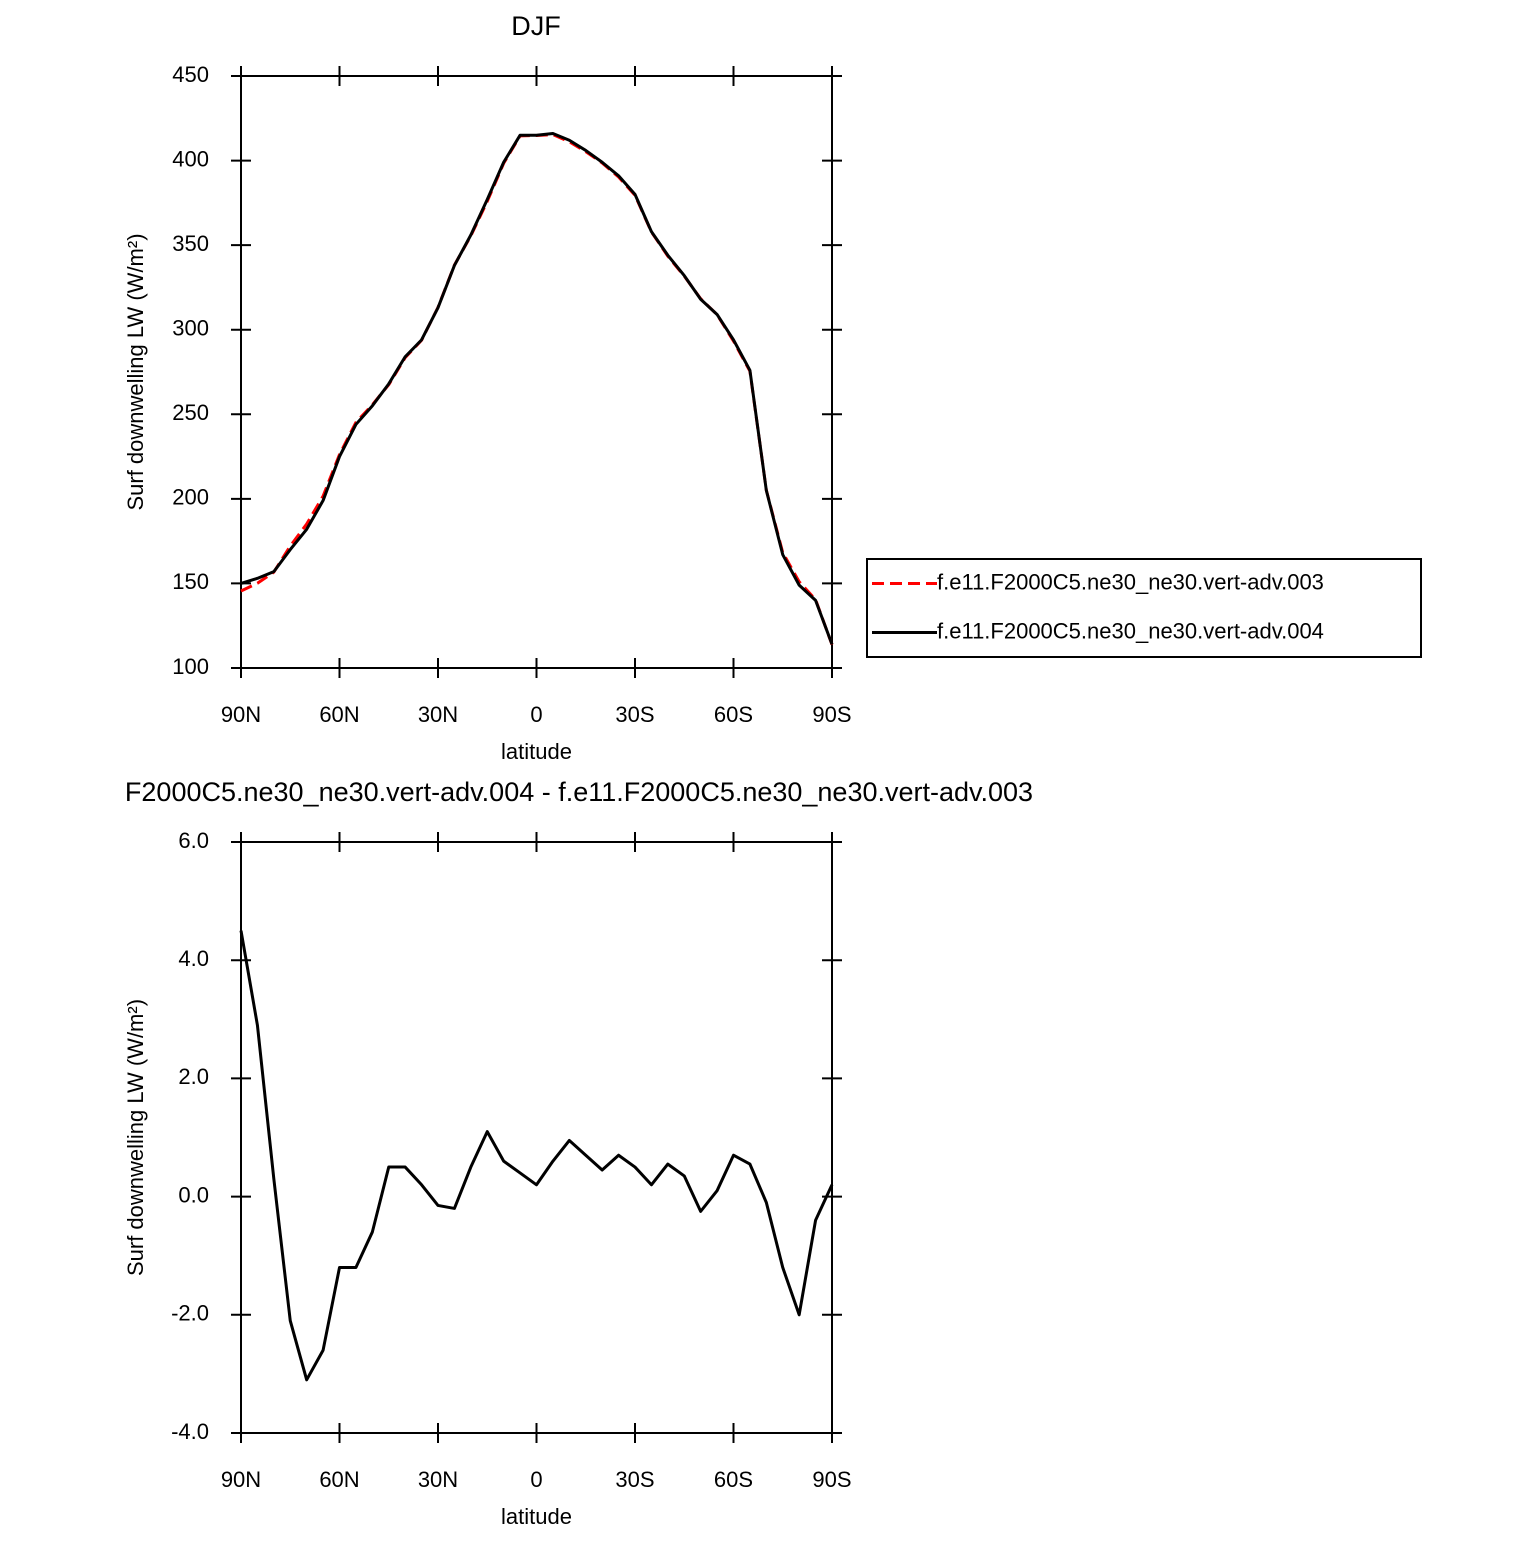 The height and width of the screenshot is (1541, 1530). What do you see at coordinates (193, 1076) in the screenshot?
I see `y-tick-label: 2.0` at bounding box center [193, 1076].